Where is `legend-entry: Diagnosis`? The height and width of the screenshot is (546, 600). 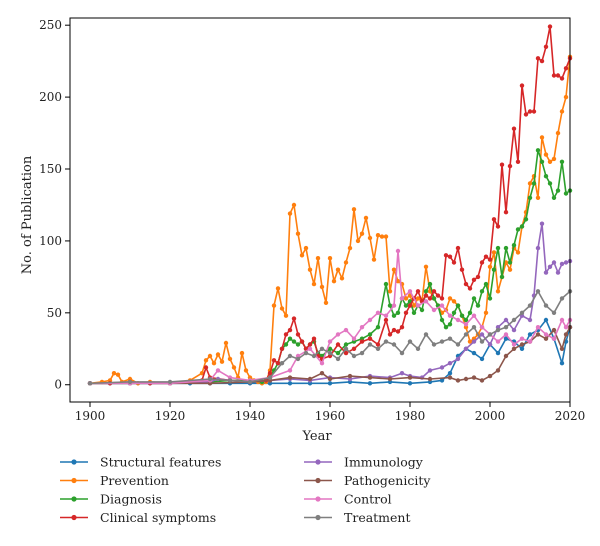
legend-entry: Diagnosis is located at coordinates (111, 499).